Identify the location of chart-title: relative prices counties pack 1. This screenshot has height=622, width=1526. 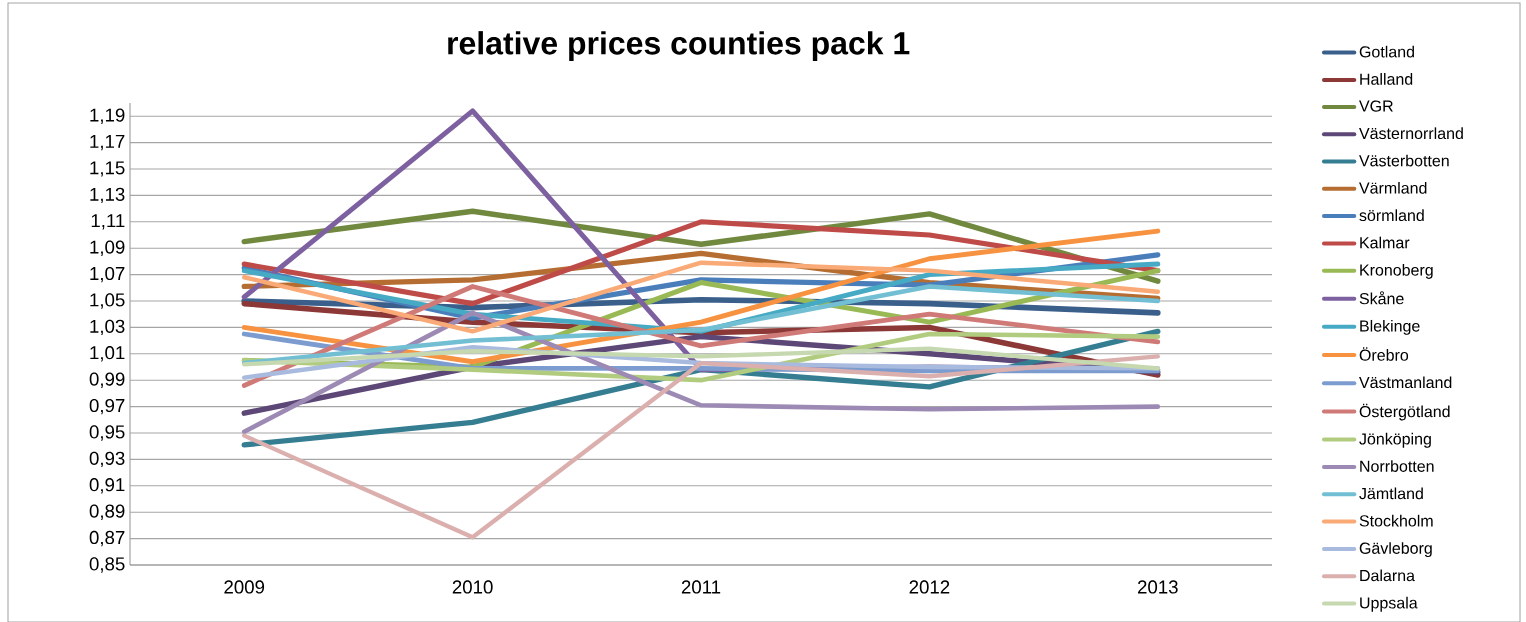
(679, 46).